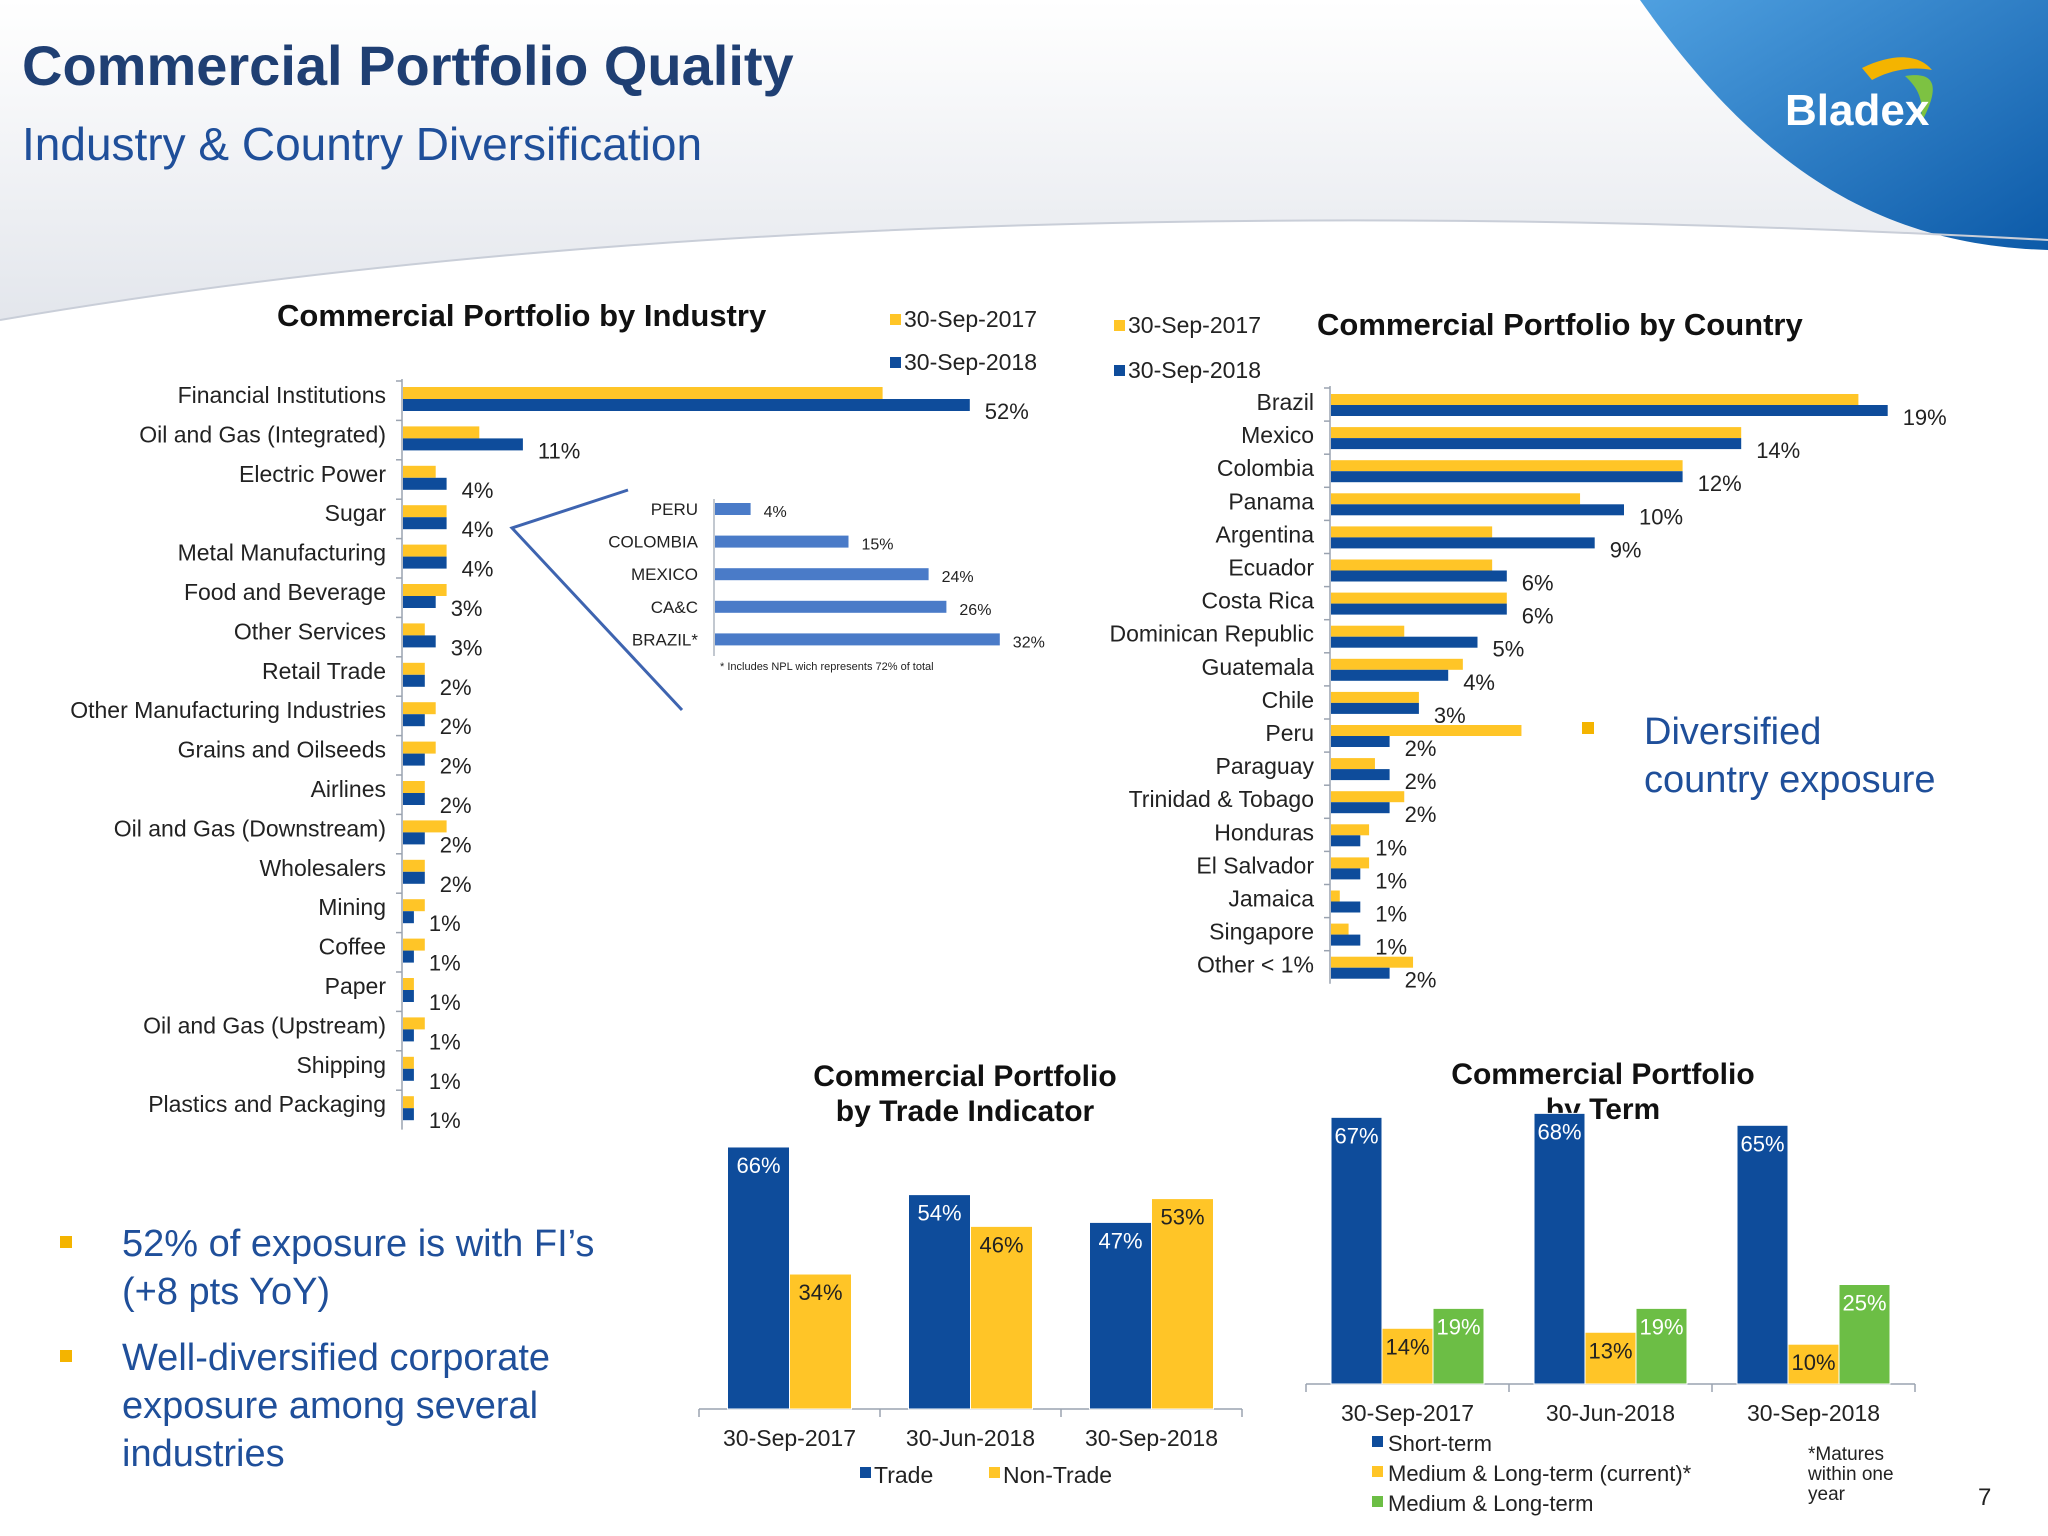 The height and width of the screenshot is (1536, 2048). Describe the element at coordinates (1391, 947) in the screenshot. I see `data-label-singapore: 1%` at that location.